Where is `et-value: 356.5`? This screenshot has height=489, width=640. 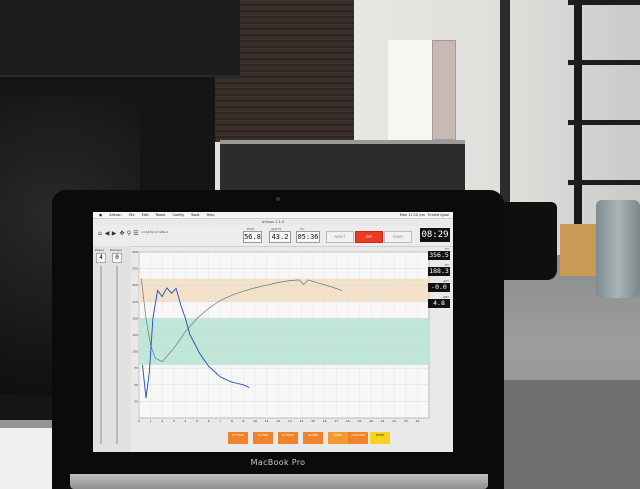 et-value: 356.5 is located at coordinates (439, 255).